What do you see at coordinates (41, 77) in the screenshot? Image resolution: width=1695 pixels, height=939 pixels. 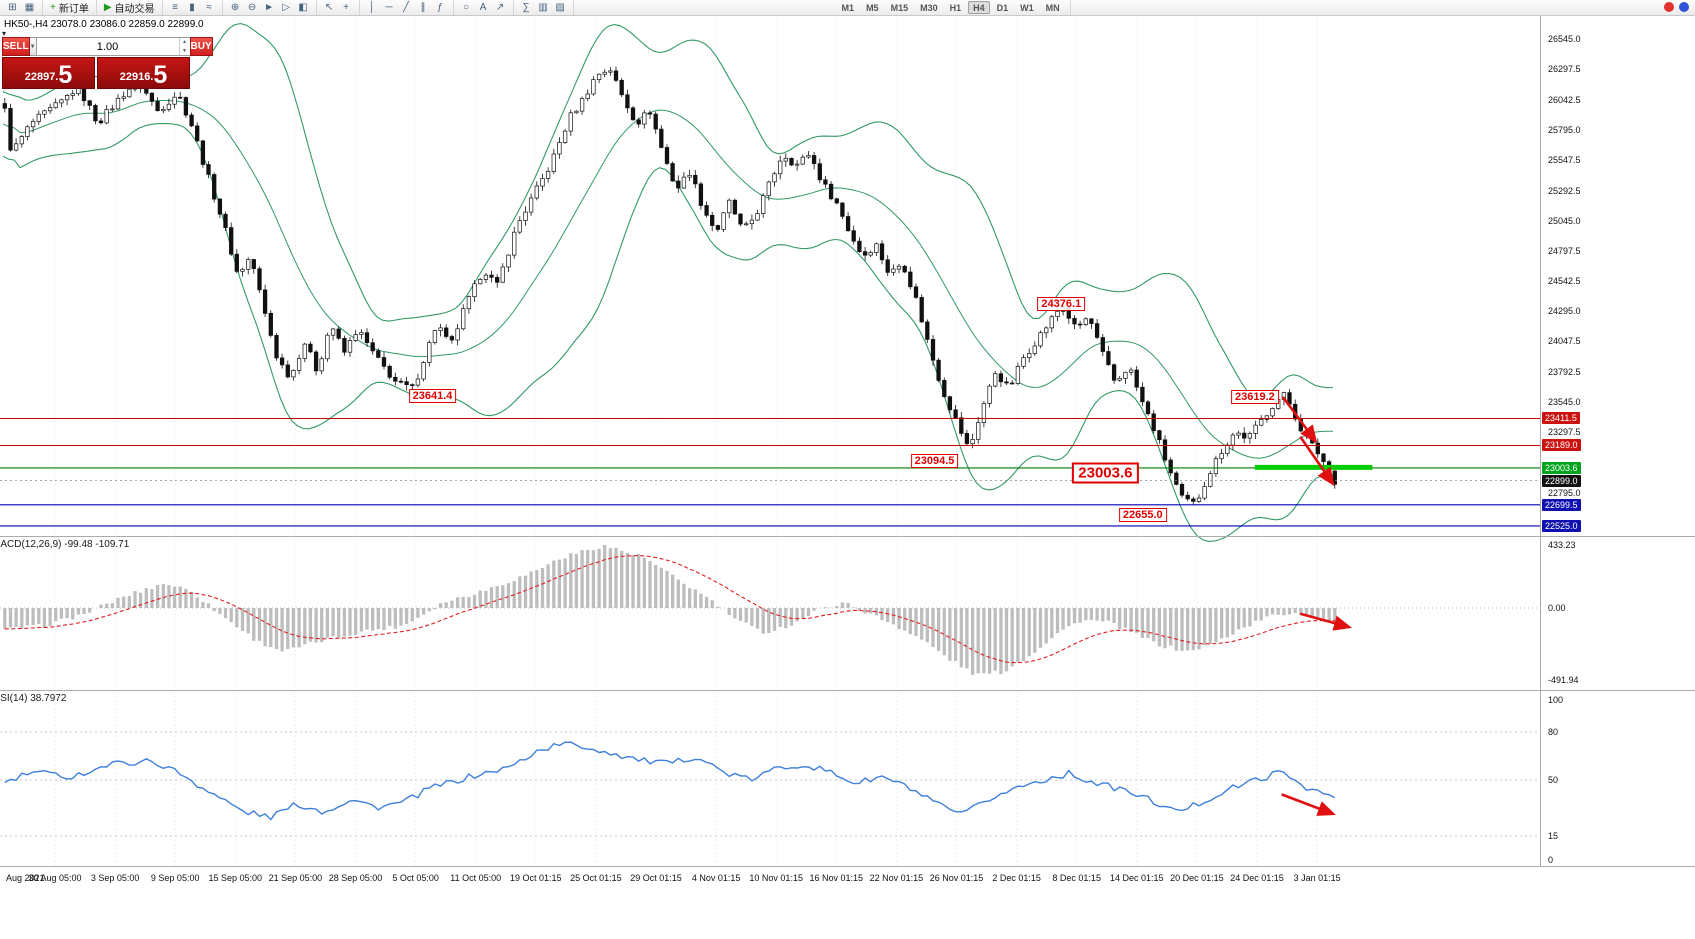 I see `sell-price: 22897.` at bounding box center [41, 77].